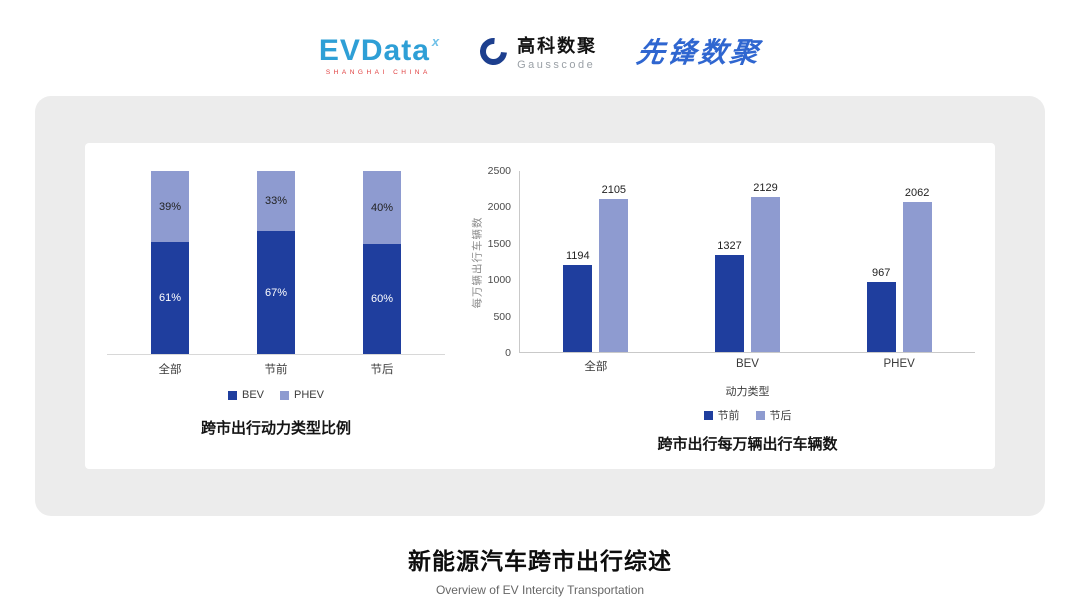  I want to click on volume-chart-title: 跨市出行每万辆出行车辆数, so click(747, 444).